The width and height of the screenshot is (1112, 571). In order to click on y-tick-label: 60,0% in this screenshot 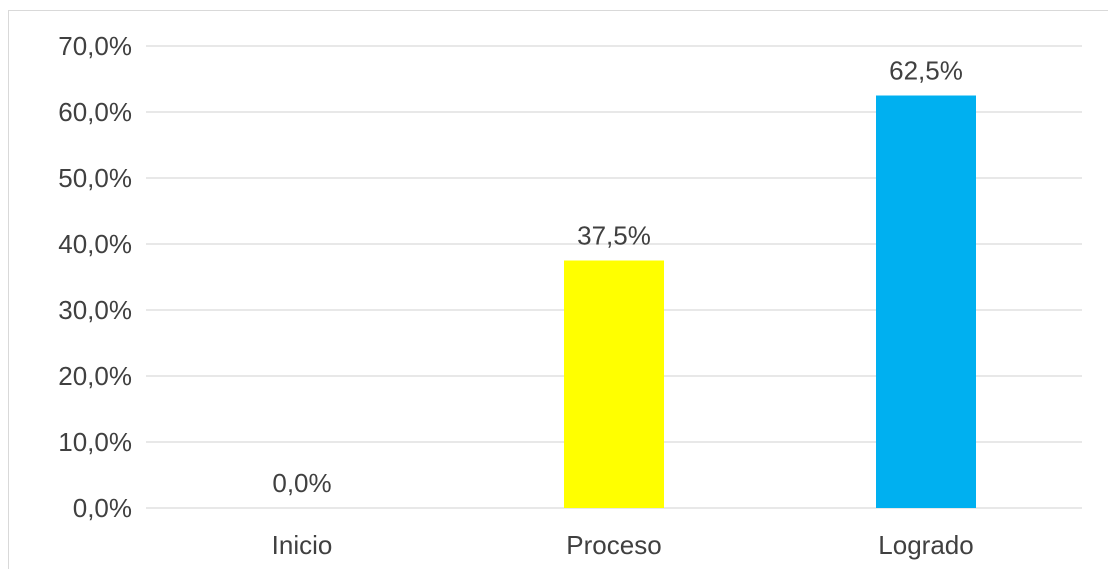, I will do `click(95, 112)`.